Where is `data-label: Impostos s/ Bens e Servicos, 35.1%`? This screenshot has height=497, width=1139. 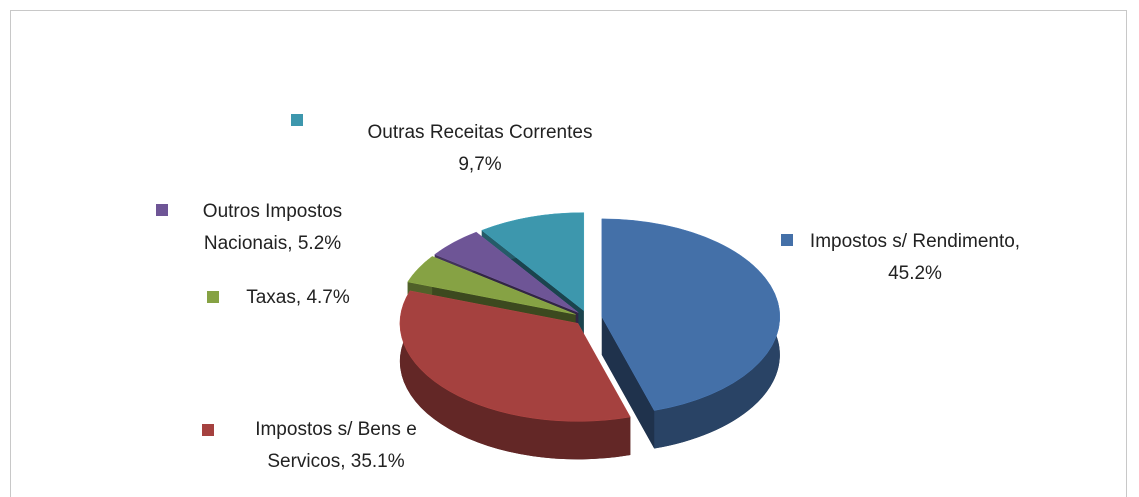
data-label: Impostos s/ Bens e Servicos, 35.1% is located at coordinates (336, 446).